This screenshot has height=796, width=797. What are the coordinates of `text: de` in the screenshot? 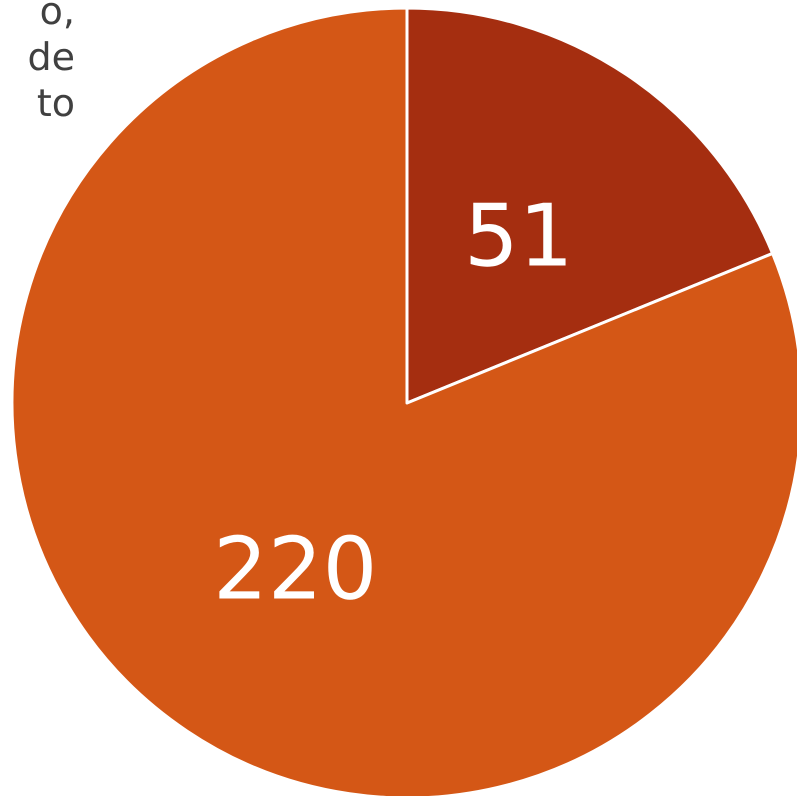 It's located at (51, 57).